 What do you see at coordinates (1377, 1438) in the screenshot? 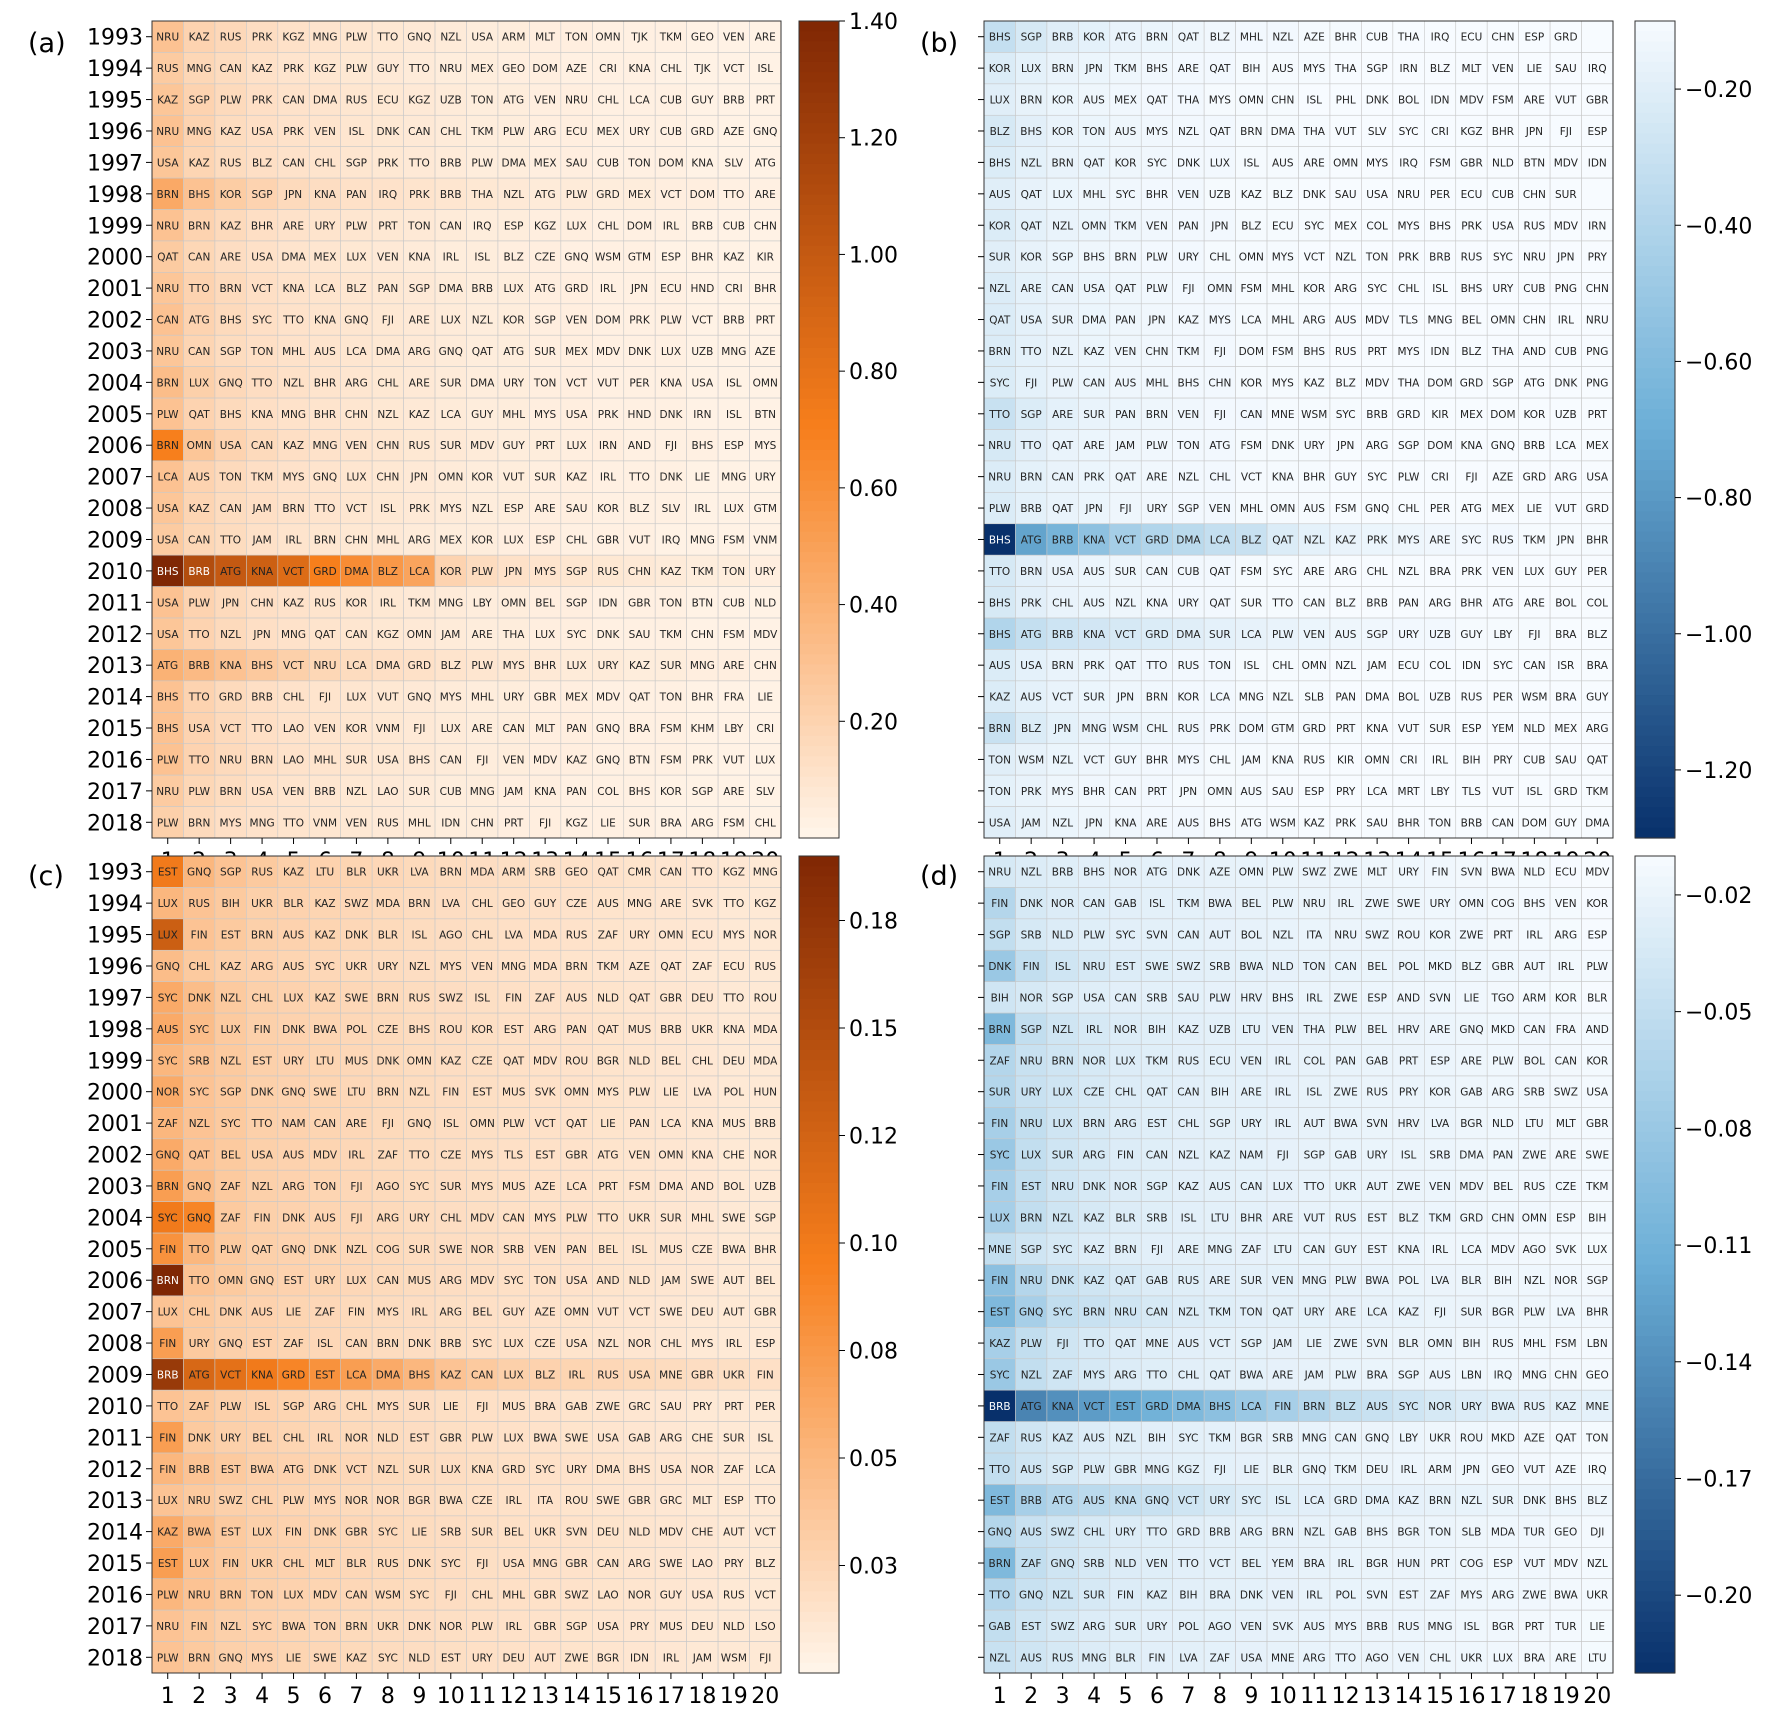
I see `cell-label: GNQ` at bounding box center [1377, 1438].